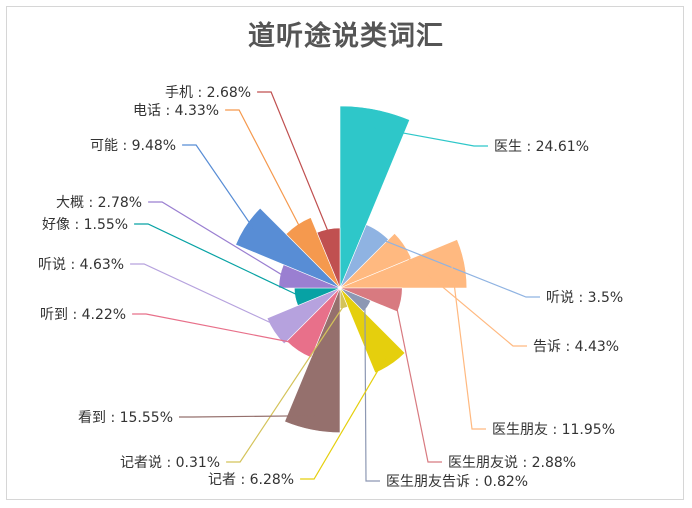 This screenshot has width=692, height=508. I want to click on slice-label-4: 医生朋友 : 11.95%, so click(553, 430).